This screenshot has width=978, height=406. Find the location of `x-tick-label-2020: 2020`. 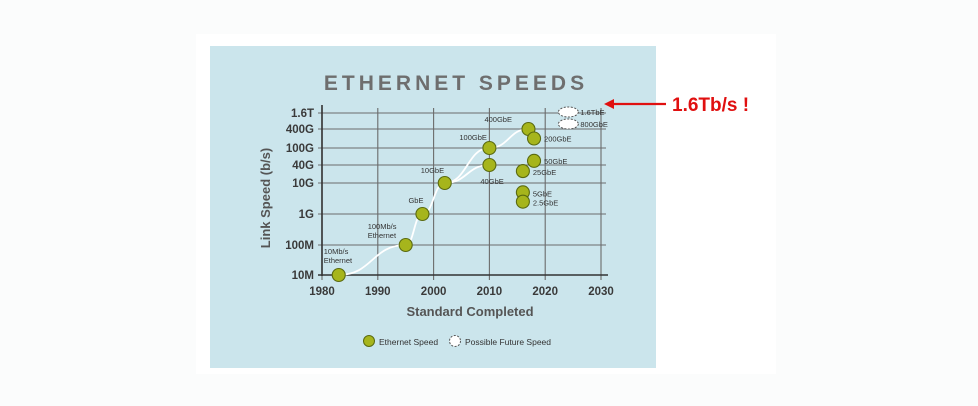

x-tick-label-2020: 2020 is located at coordinates (545, 292).